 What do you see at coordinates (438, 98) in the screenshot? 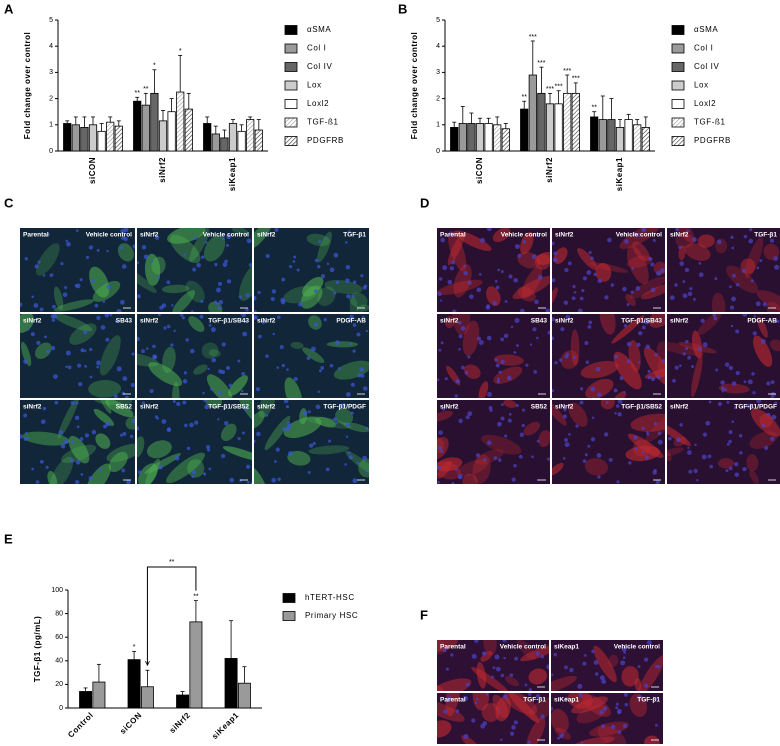
I see `y-tick-label: 2` at bounding box center [438, 98].